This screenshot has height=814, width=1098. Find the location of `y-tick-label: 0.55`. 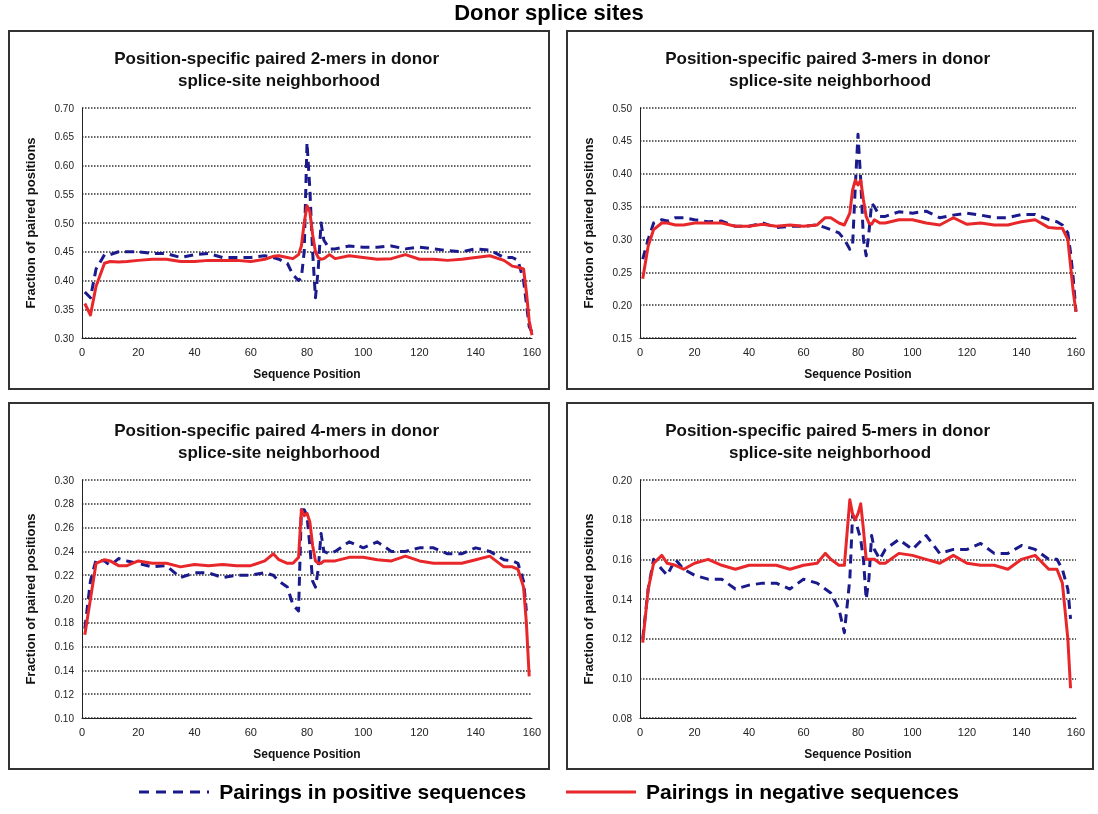

y-tick-label: 0.55 is located at coordinates (64, 194).